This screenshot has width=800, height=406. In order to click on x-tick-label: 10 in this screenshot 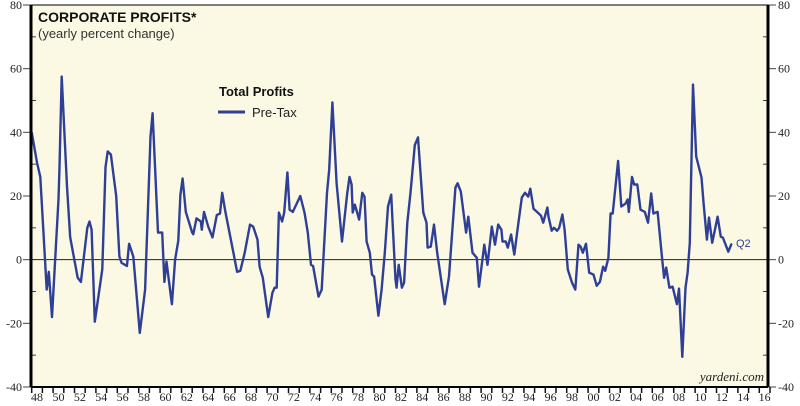, I will do `click(700, 397)`.